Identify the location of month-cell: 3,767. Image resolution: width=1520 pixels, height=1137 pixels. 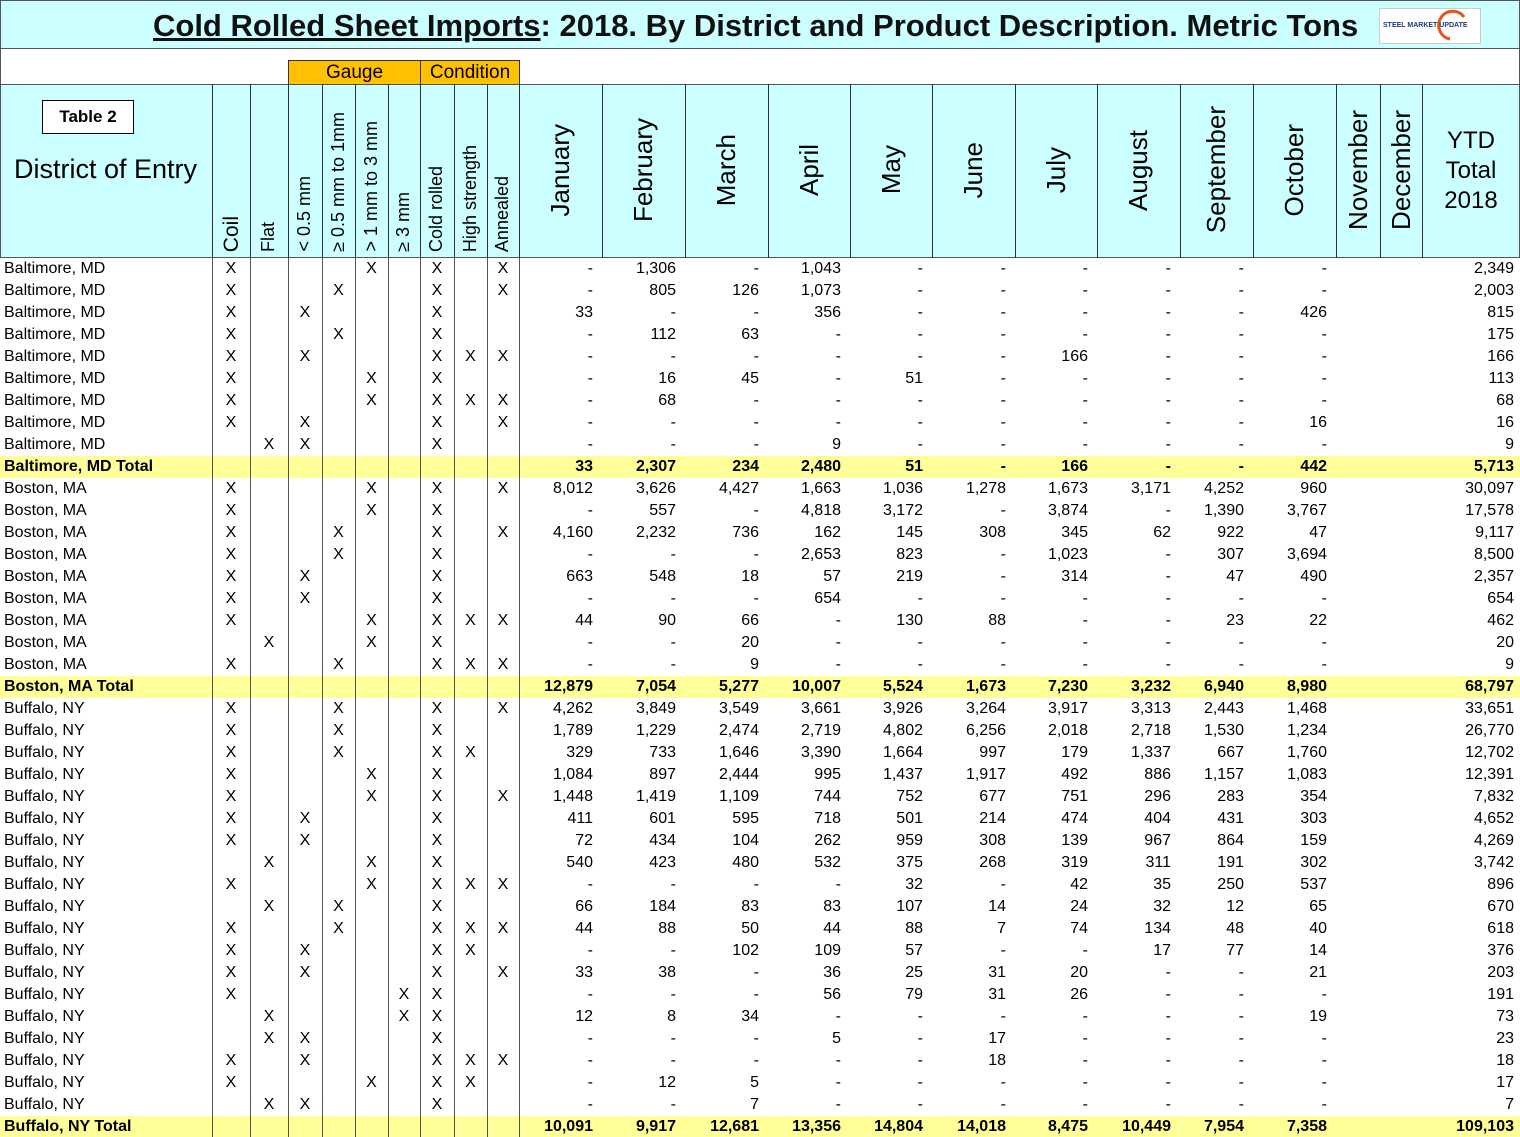
(1306, 510).